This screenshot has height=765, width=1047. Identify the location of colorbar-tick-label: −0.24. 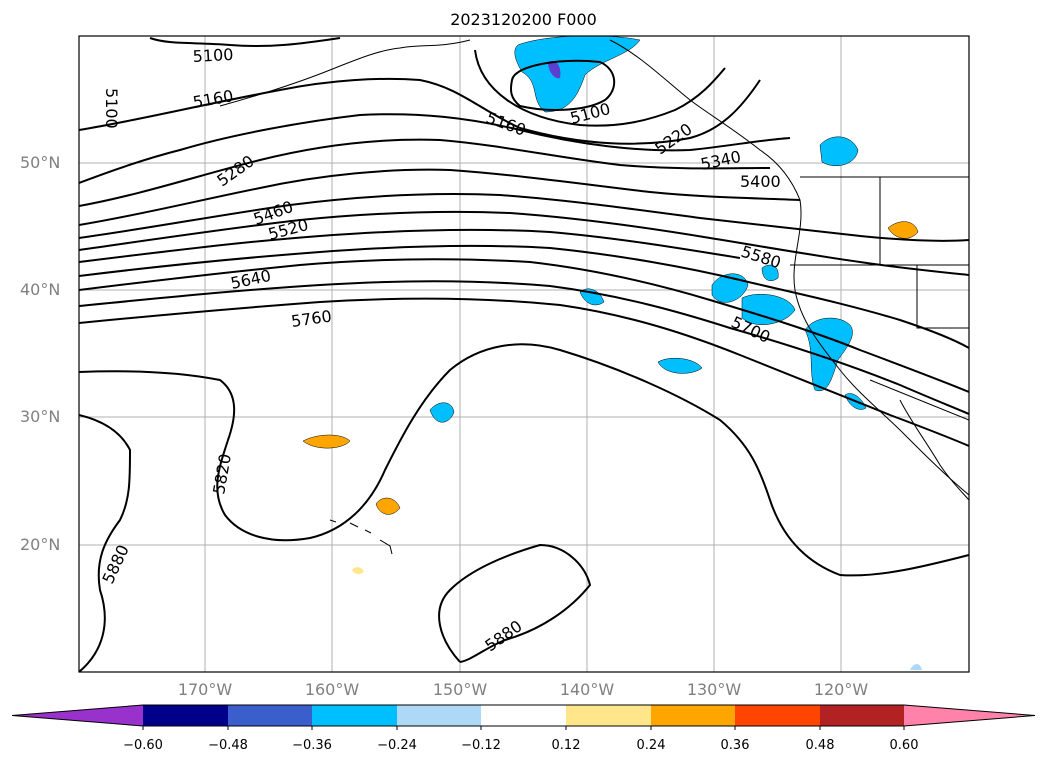
(397, 745).